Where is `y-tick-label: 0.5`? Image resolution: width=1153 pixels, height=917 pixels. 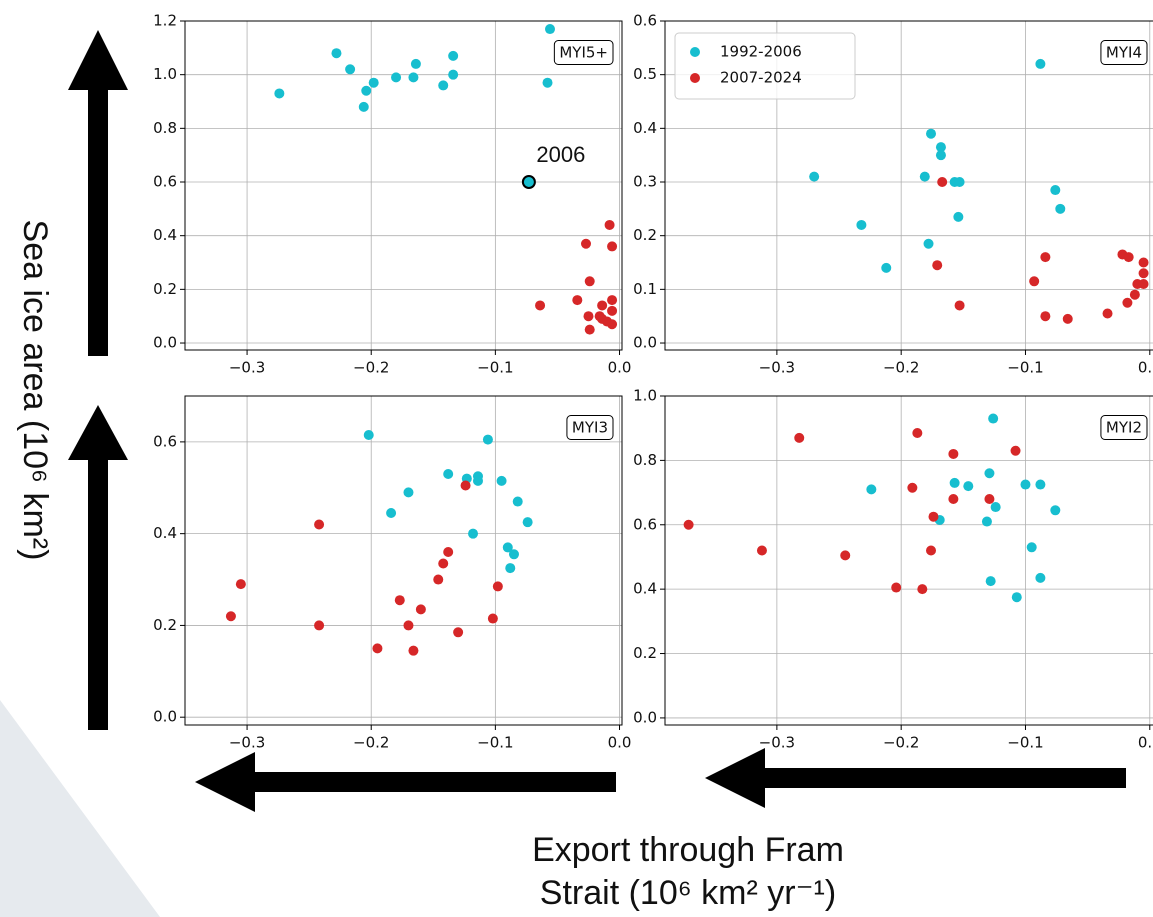
y-tick-label: 0.5 is located at coordinates (645, 74).